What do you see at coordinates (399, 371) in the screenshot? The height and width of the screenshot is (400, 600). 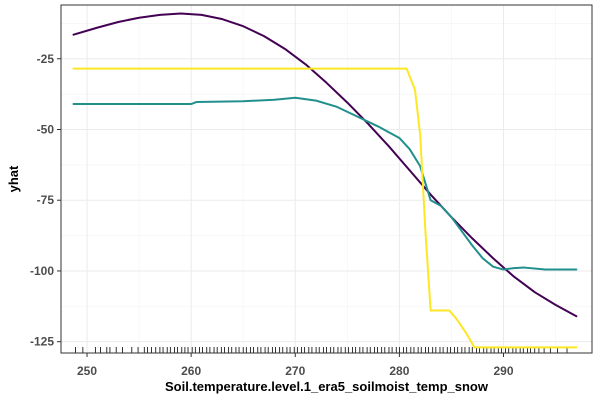 I see `x-tick-label: 280` at bounding box center [399, 371].